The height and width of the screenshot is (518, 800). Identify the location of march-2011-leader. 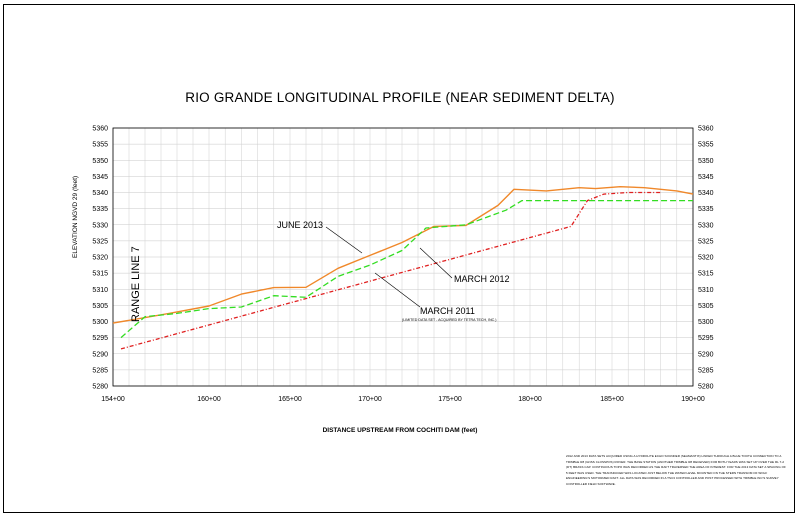
(397, 290).